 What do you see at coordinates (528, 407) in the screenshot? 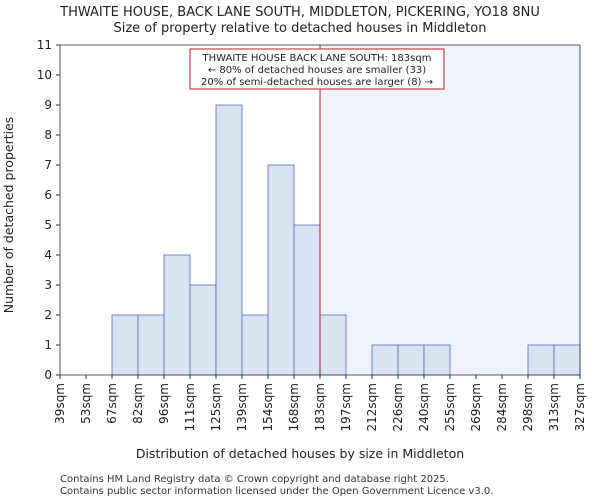
I see `x-tick-label: 298sqm` at bounding box center [528, 407].